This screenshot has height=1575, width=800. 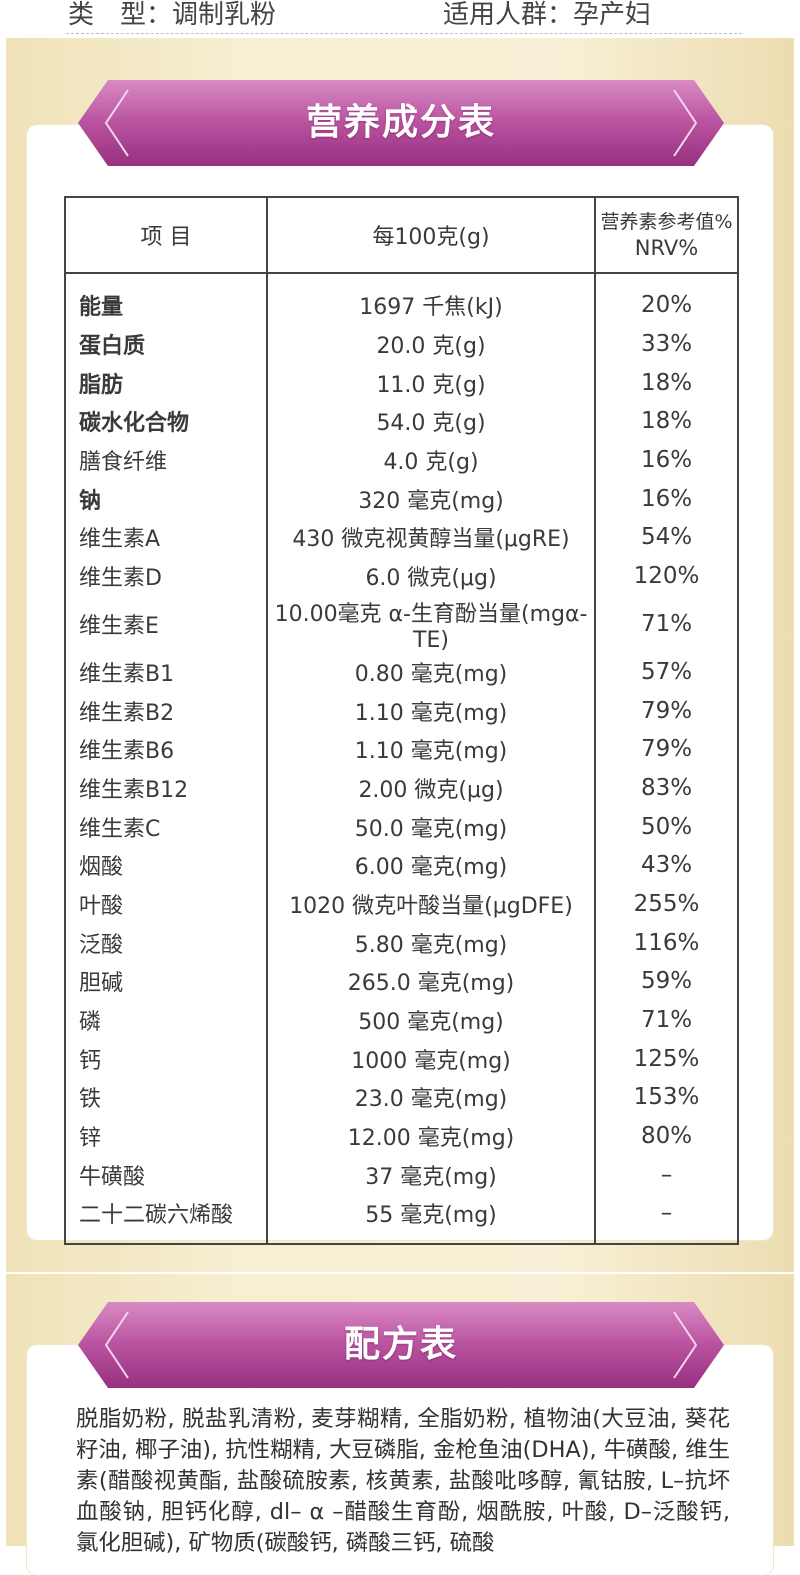 What do you see at coordinates (166, 672) in the screenshot?
I see `nutrient-name: 维生素B1` at bounding box center [166, 672].